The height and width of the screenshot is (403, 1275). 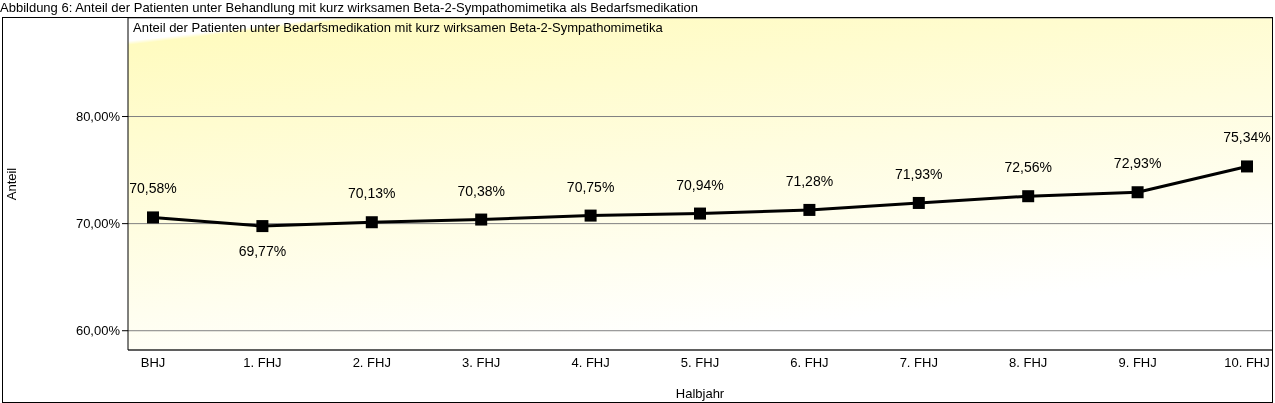 I want to click on y-tick-label: 60,00%, so click(x=98, y=331).